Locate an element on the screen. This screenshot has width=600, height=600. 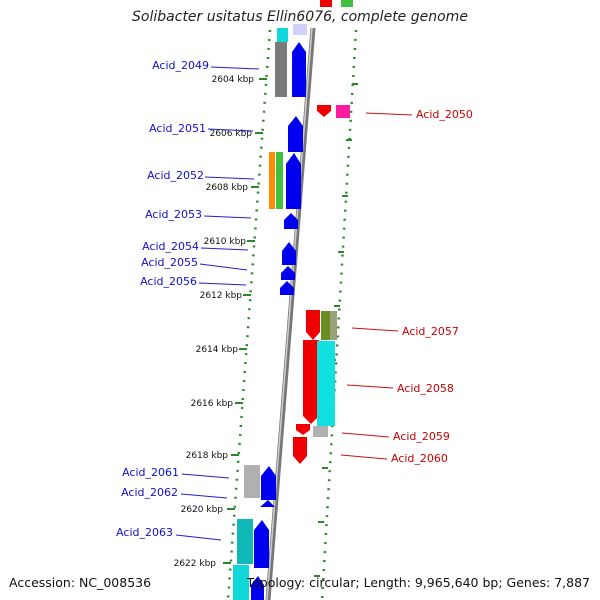
gene-acid-2056-arrow is located at coordinates (287, 288).